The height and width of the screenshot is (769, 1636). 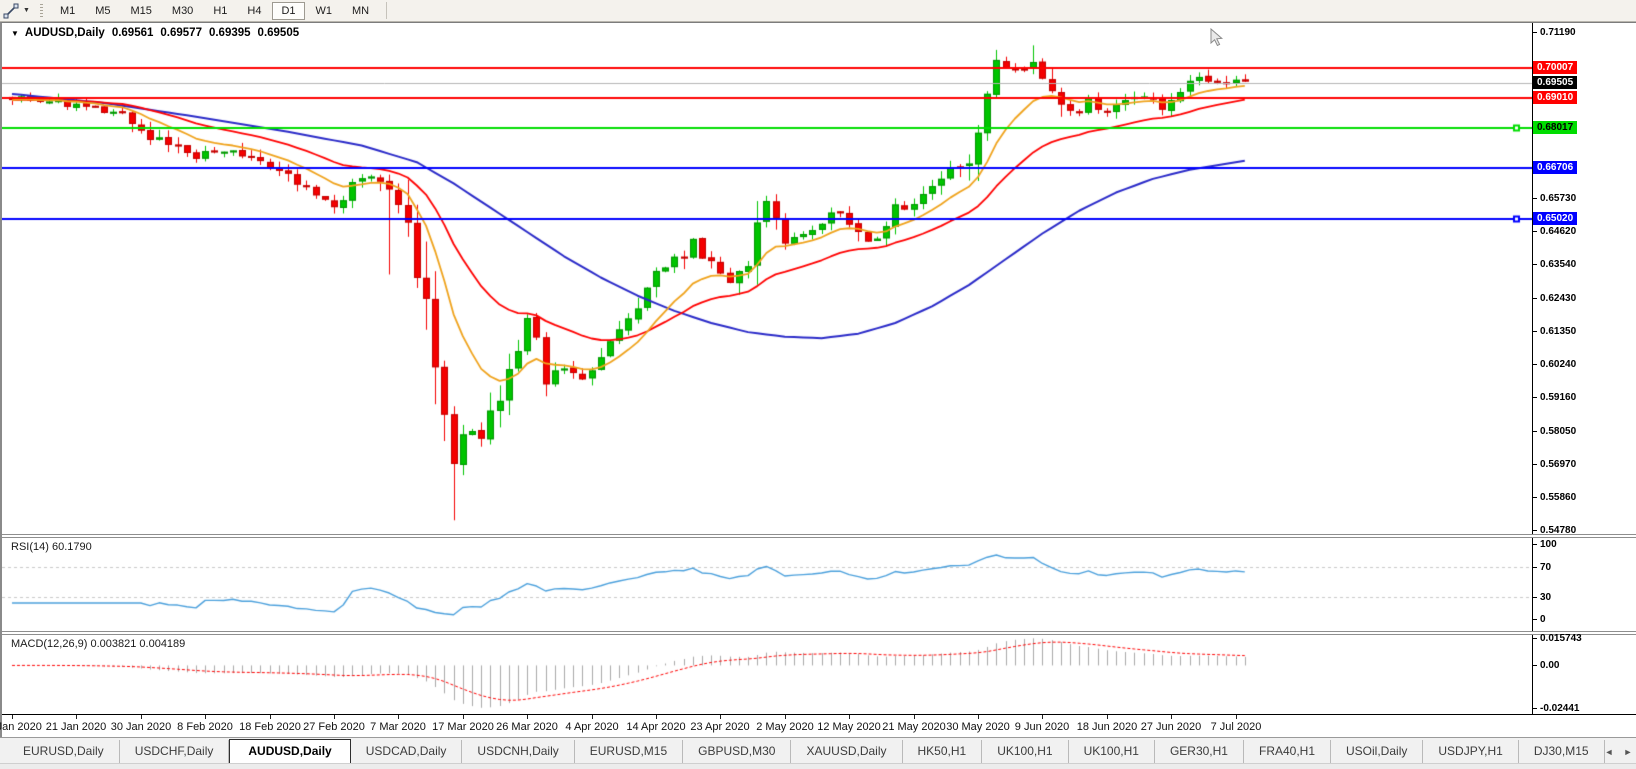 I want to click on rsi-canvas, so click(x=767, y=584).